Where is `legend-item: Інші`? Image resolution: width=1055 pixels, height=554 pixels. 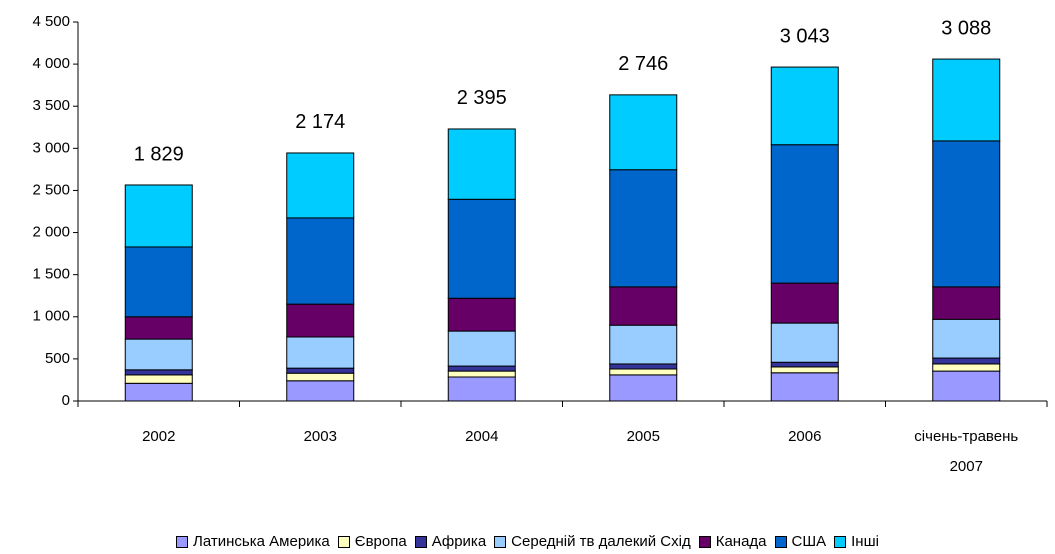 legend-item: Інші is located at coordinates (856, 541).